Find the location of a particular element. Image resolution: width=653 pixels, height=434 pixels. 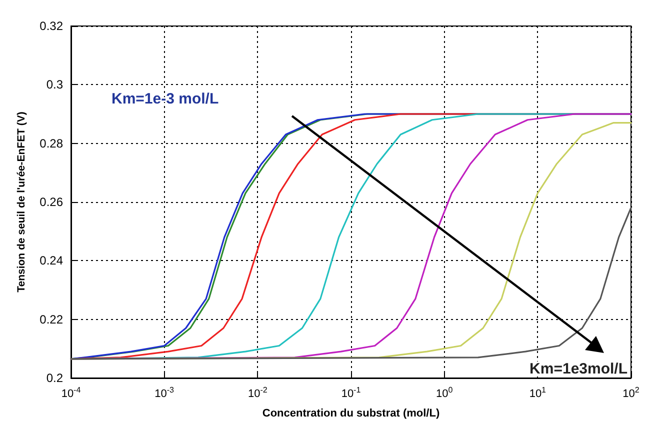

annotation: Km=1e3mol/L is located at coordinates (579, 369).